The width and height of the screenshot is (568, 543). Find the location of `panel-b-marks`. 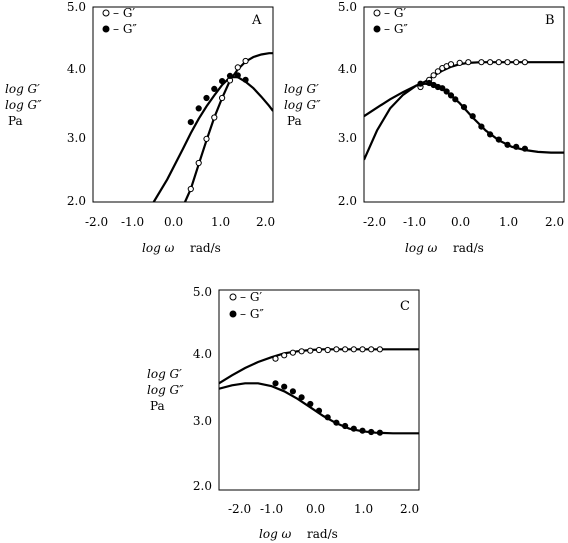

panel-b-marks is located at coordinates (464, 110).